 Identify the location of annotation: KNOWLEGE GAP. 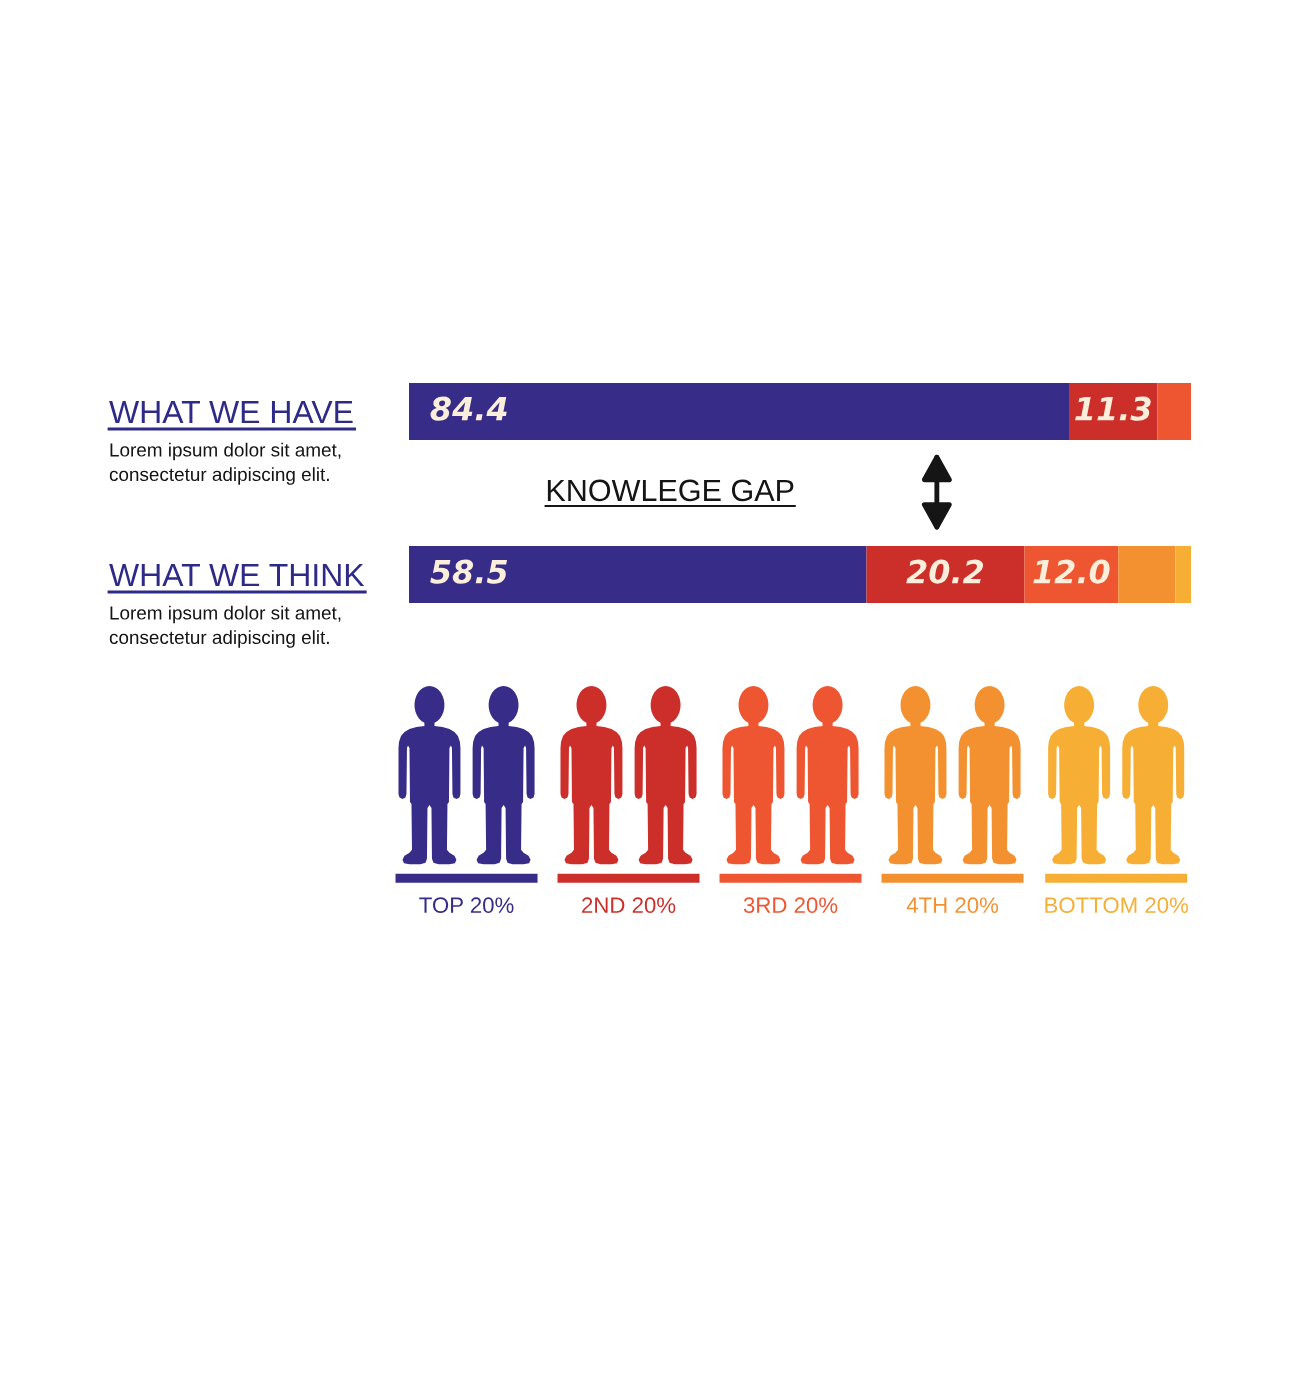
(670, 490).